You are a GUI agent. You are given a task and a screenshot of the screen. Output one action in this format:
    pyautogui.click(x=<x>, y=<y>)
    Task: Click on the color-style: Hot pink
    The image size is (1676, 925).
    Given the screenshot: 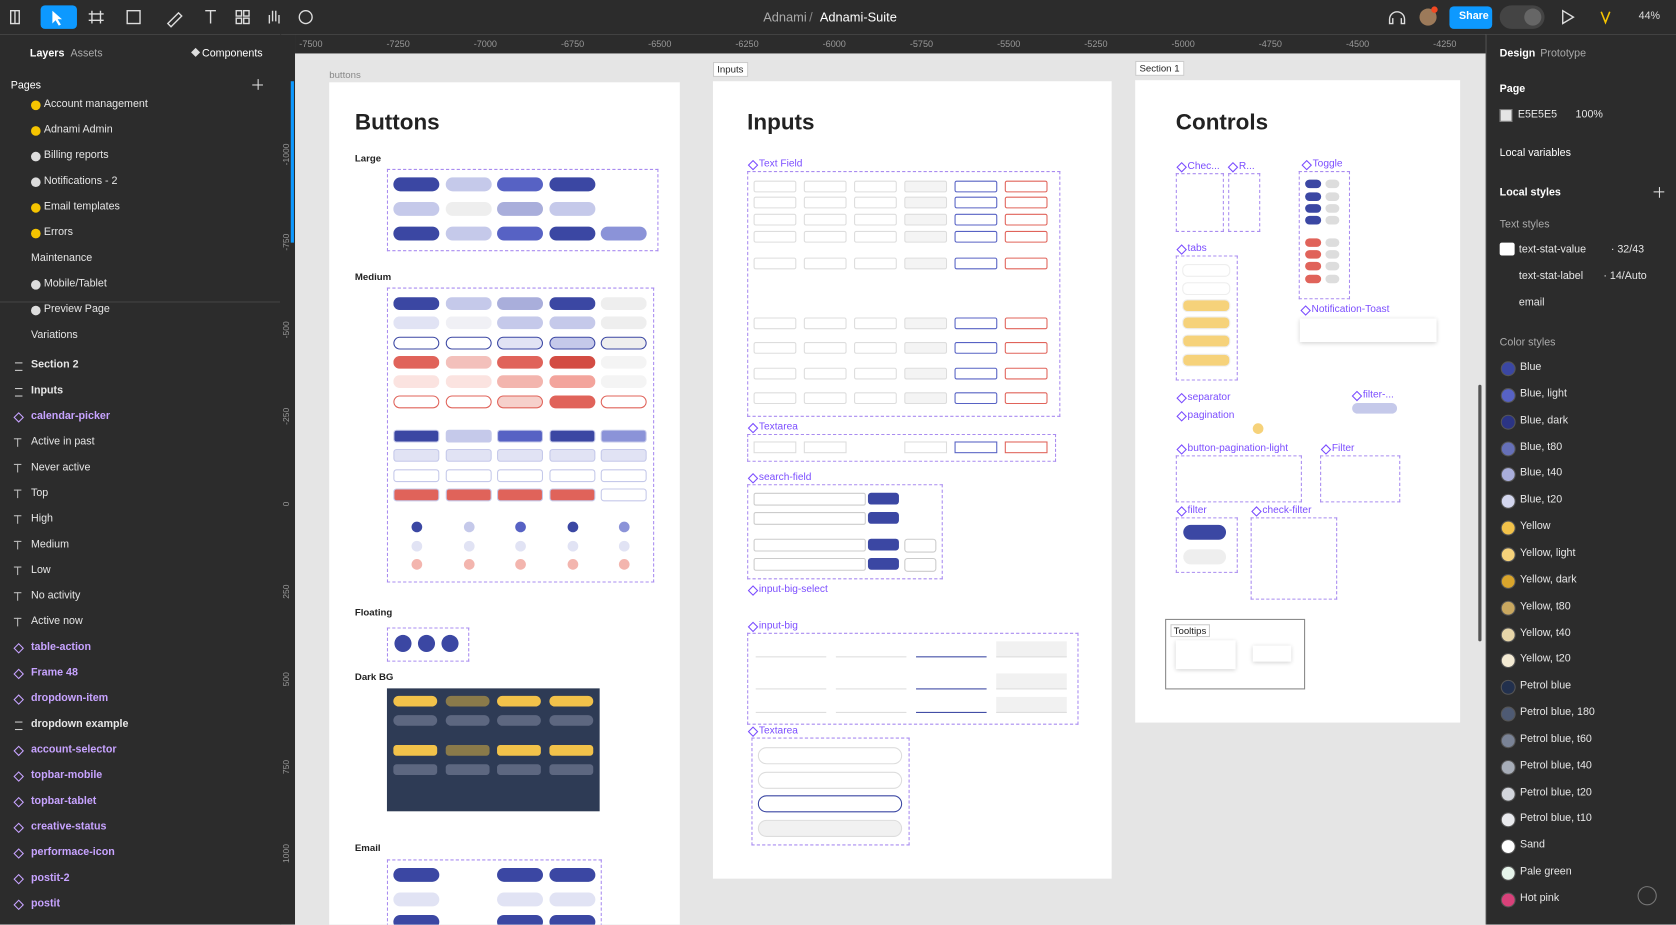 What is the action you would take?
    pyautogui.click(x=1539, y=898)
    